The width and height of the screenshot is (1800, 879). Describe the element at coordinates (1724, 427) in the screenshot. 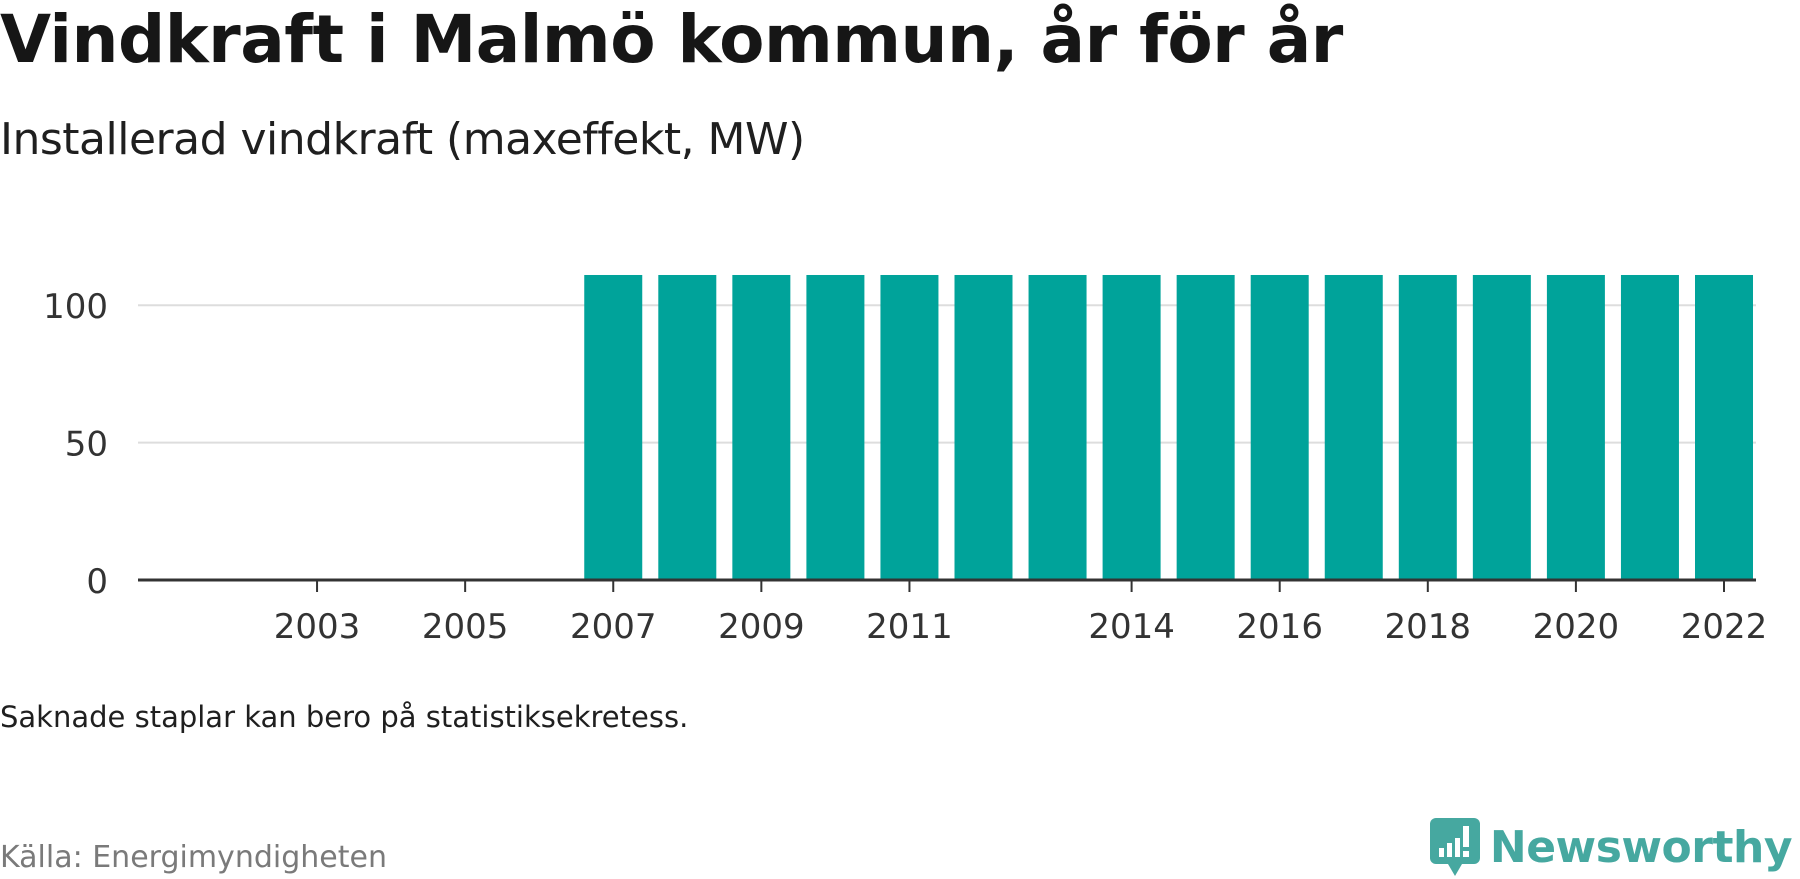

I see `bar-2022` at that location.